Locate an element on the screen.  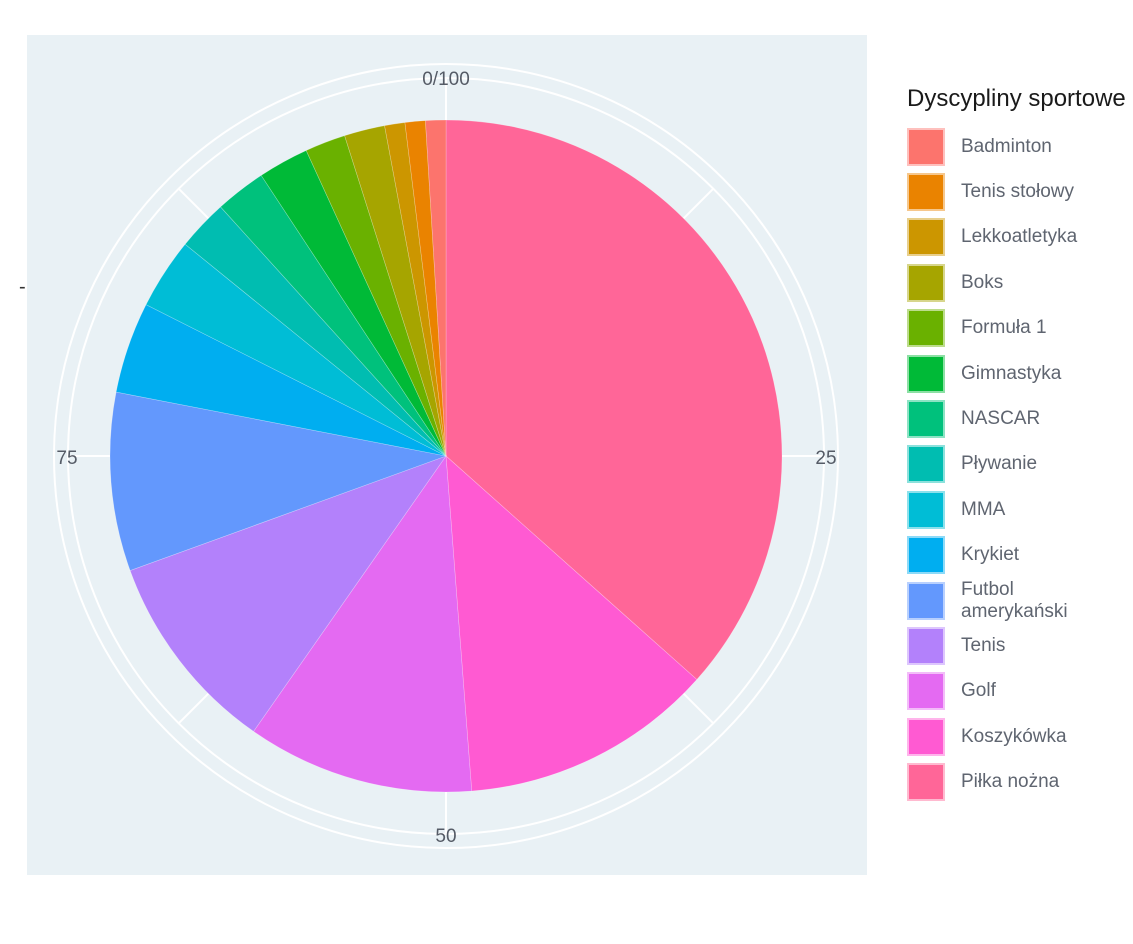
legend-item: Gimnastyka is located at coordinates (1020, 373).